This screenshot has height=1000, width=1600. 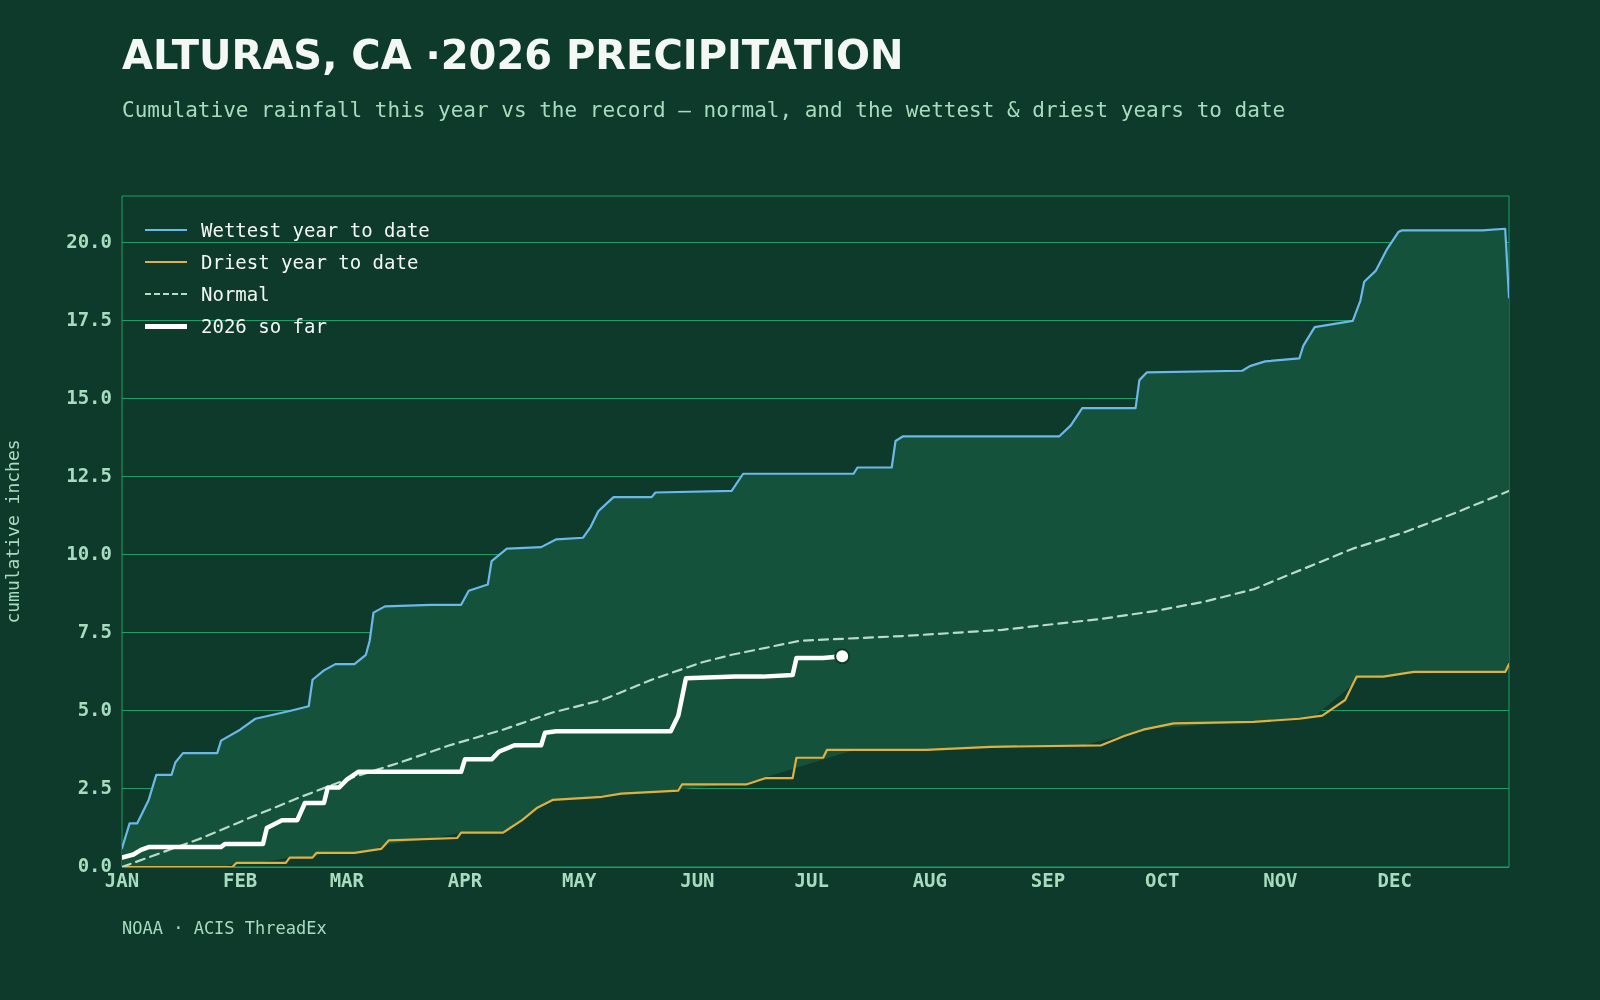 I want to click on legend-label: 2026 so far, so click(x=264, y=326).